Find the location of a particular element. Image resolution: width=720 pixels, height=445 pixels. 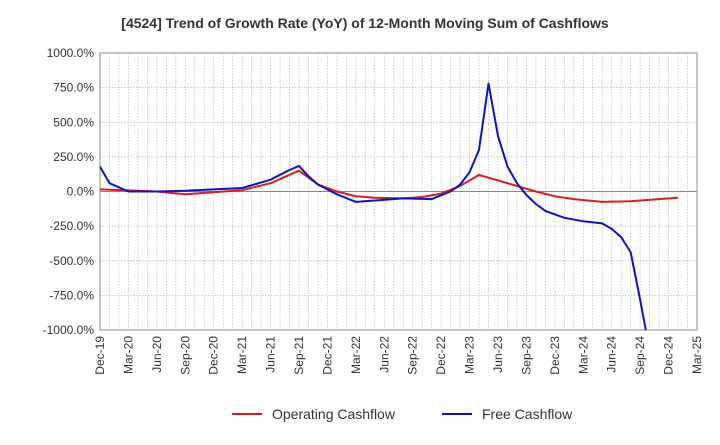

x-tick-label: Jun-23 is located at coordinates (498, 354).